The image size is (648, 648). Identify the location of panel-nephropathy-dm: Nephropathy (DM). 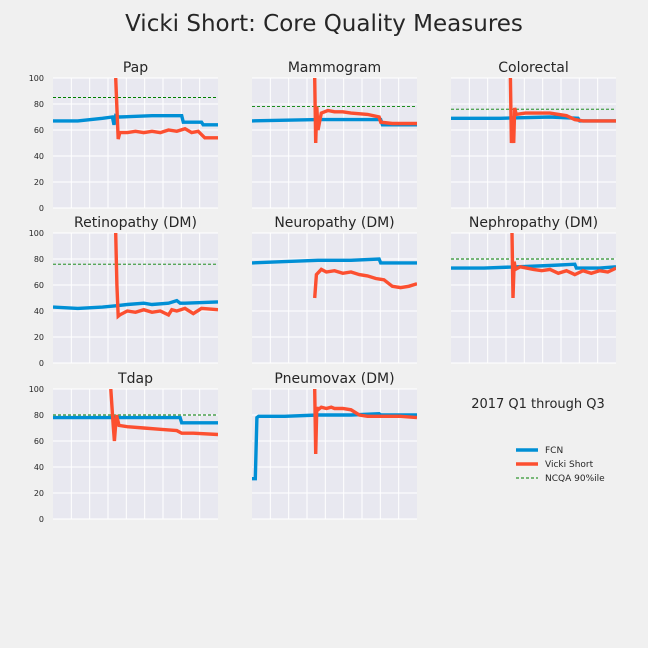
(533, 289).